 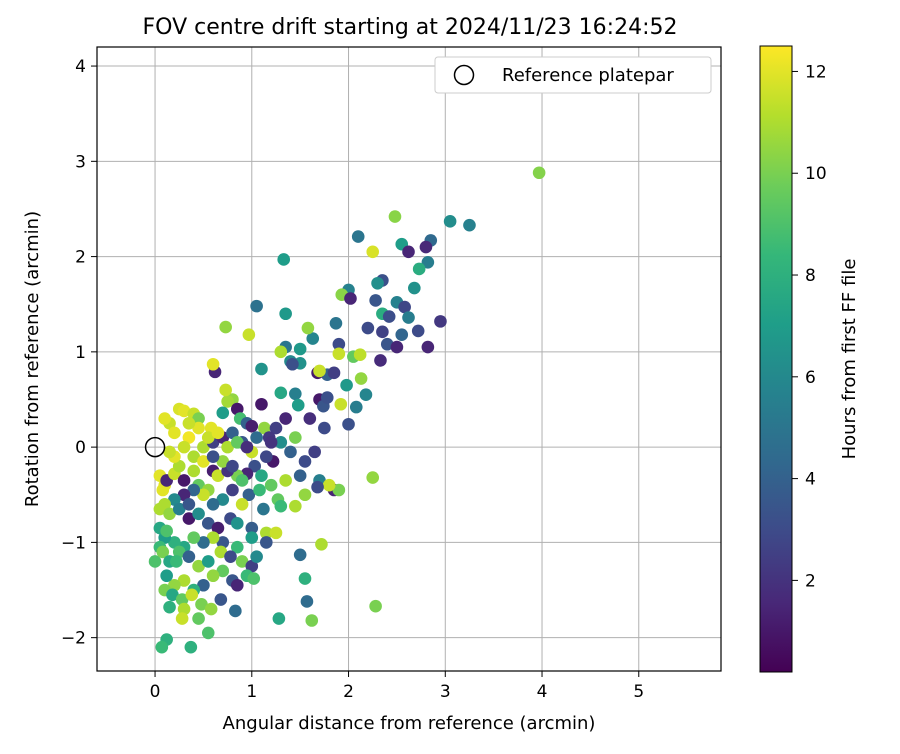 I want to click on y-tick-label: −1, so click(x=73, y=543).